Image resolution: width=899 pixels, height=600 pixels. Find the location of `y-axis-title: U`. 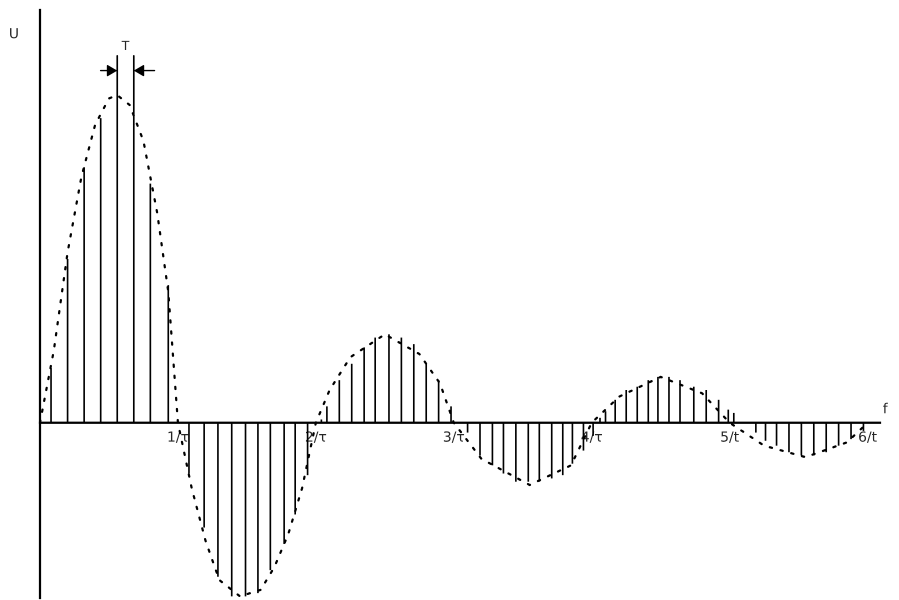

y-axis-title: U is located at coordinates (14, 33).